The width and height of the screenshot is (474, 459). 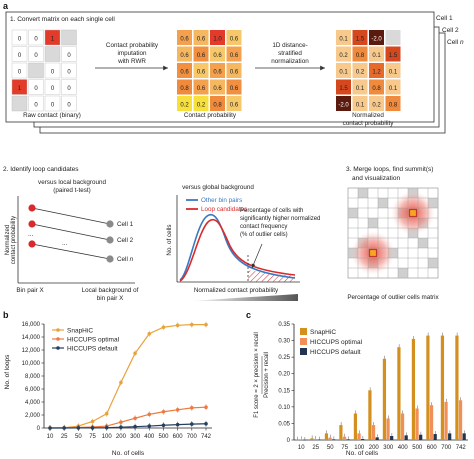 I want to click on legend-loop-label: Loop candidates, so click(x=224, y=209).